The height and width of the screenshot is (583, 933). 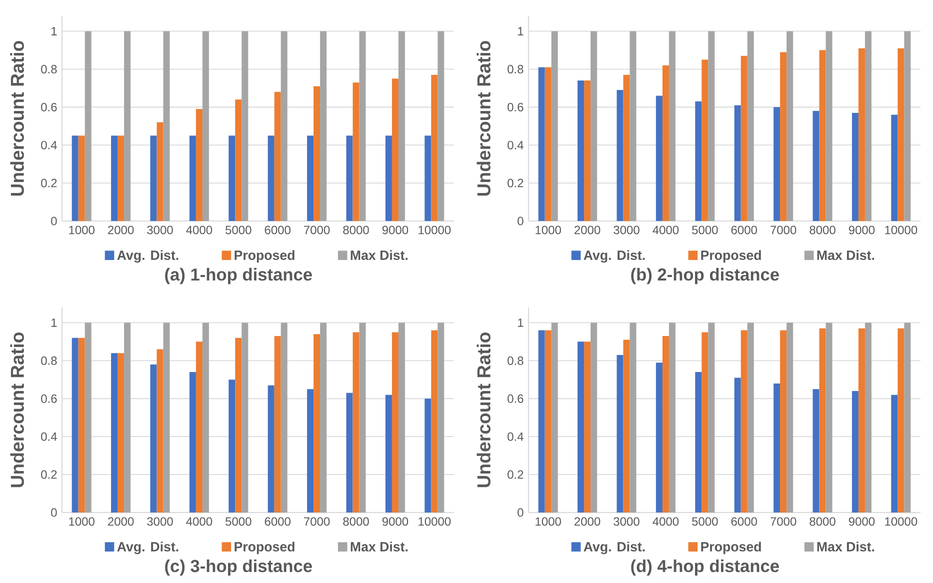 What do you see at coordinates (744, 521) in the screenshot?
I see `x-tick-label: 6000` at bounding box center [744, 521].